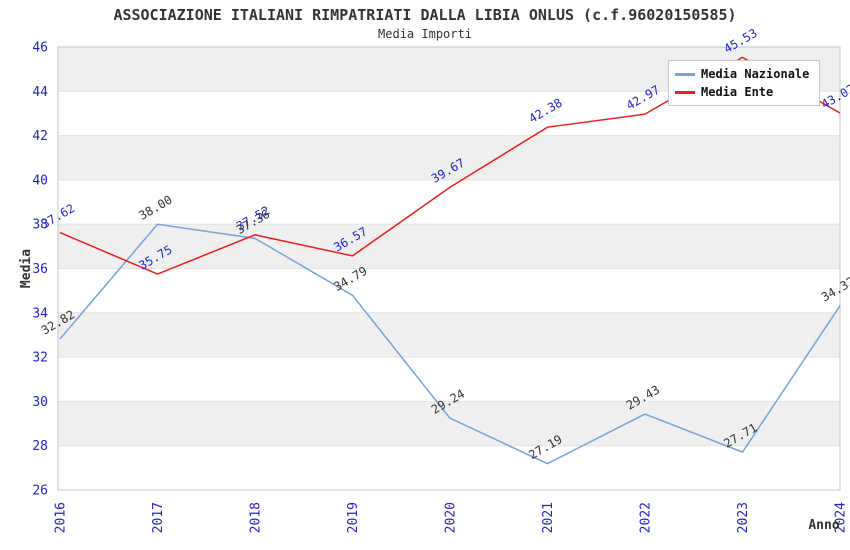 This screenshot has width=850, height=550. What do you see at coordinates (256, 517) in the screenshot?
I see `x-tick-label: 2018` at bounding box center [256, 517].